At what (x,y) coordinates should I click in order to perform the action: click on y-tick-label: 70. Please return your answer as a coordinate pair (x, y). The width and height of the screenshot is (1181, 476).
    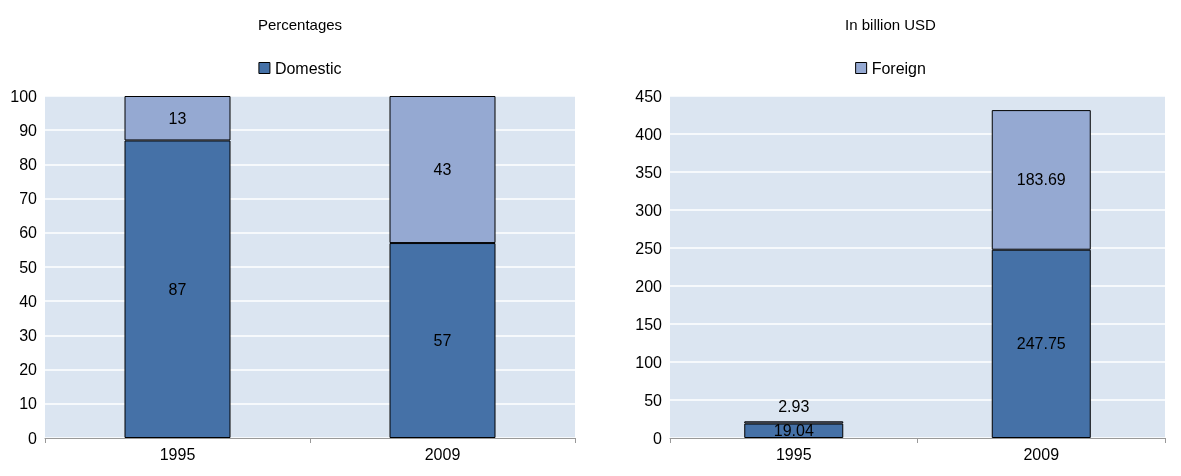
    Looking at the image, I should click on (28, 199).